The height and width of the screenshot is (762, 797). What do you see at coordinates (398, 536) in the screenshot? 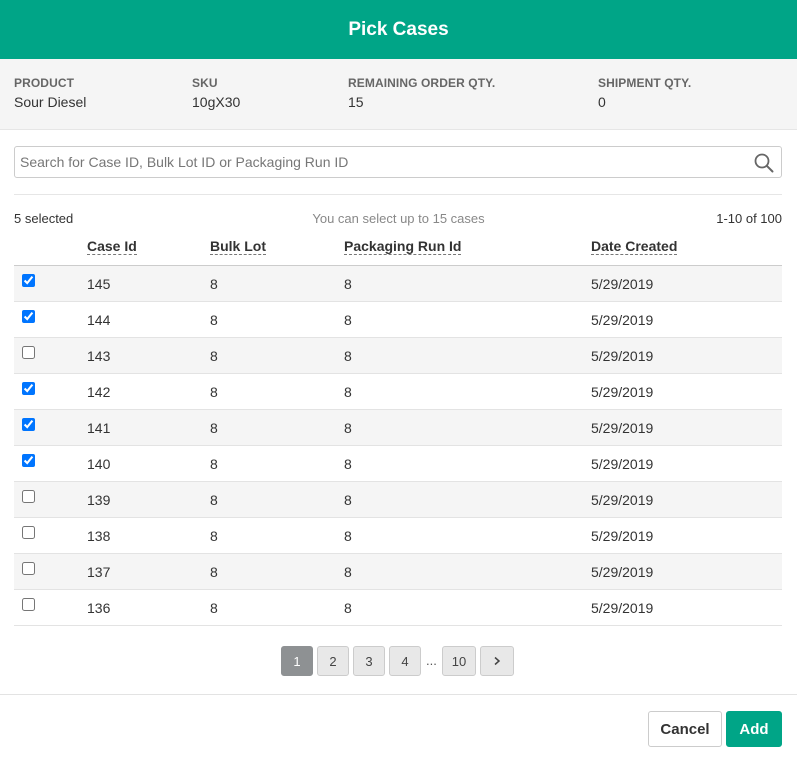
I see `table-row: 138 8 8 5/29/2019` at bounding box center [398, 536].